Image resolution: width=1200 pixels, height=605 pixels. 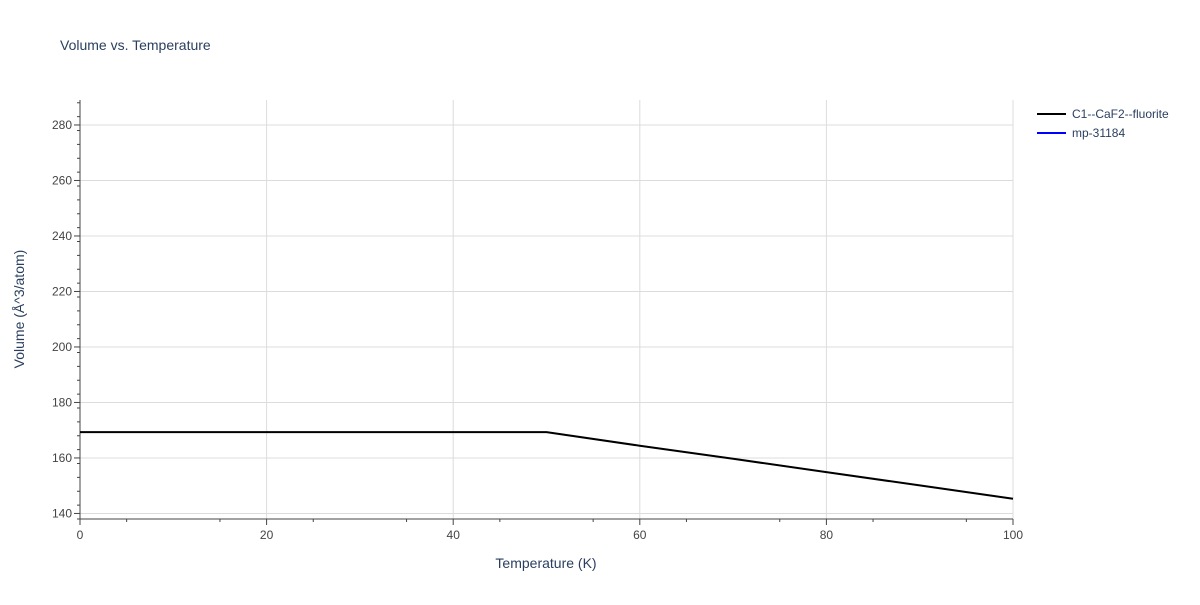 What do you see at coordinates (135, 45) in the screenshot?
I see `chart-title: Volume vs. Temperature` at bounding box center [135, 45].